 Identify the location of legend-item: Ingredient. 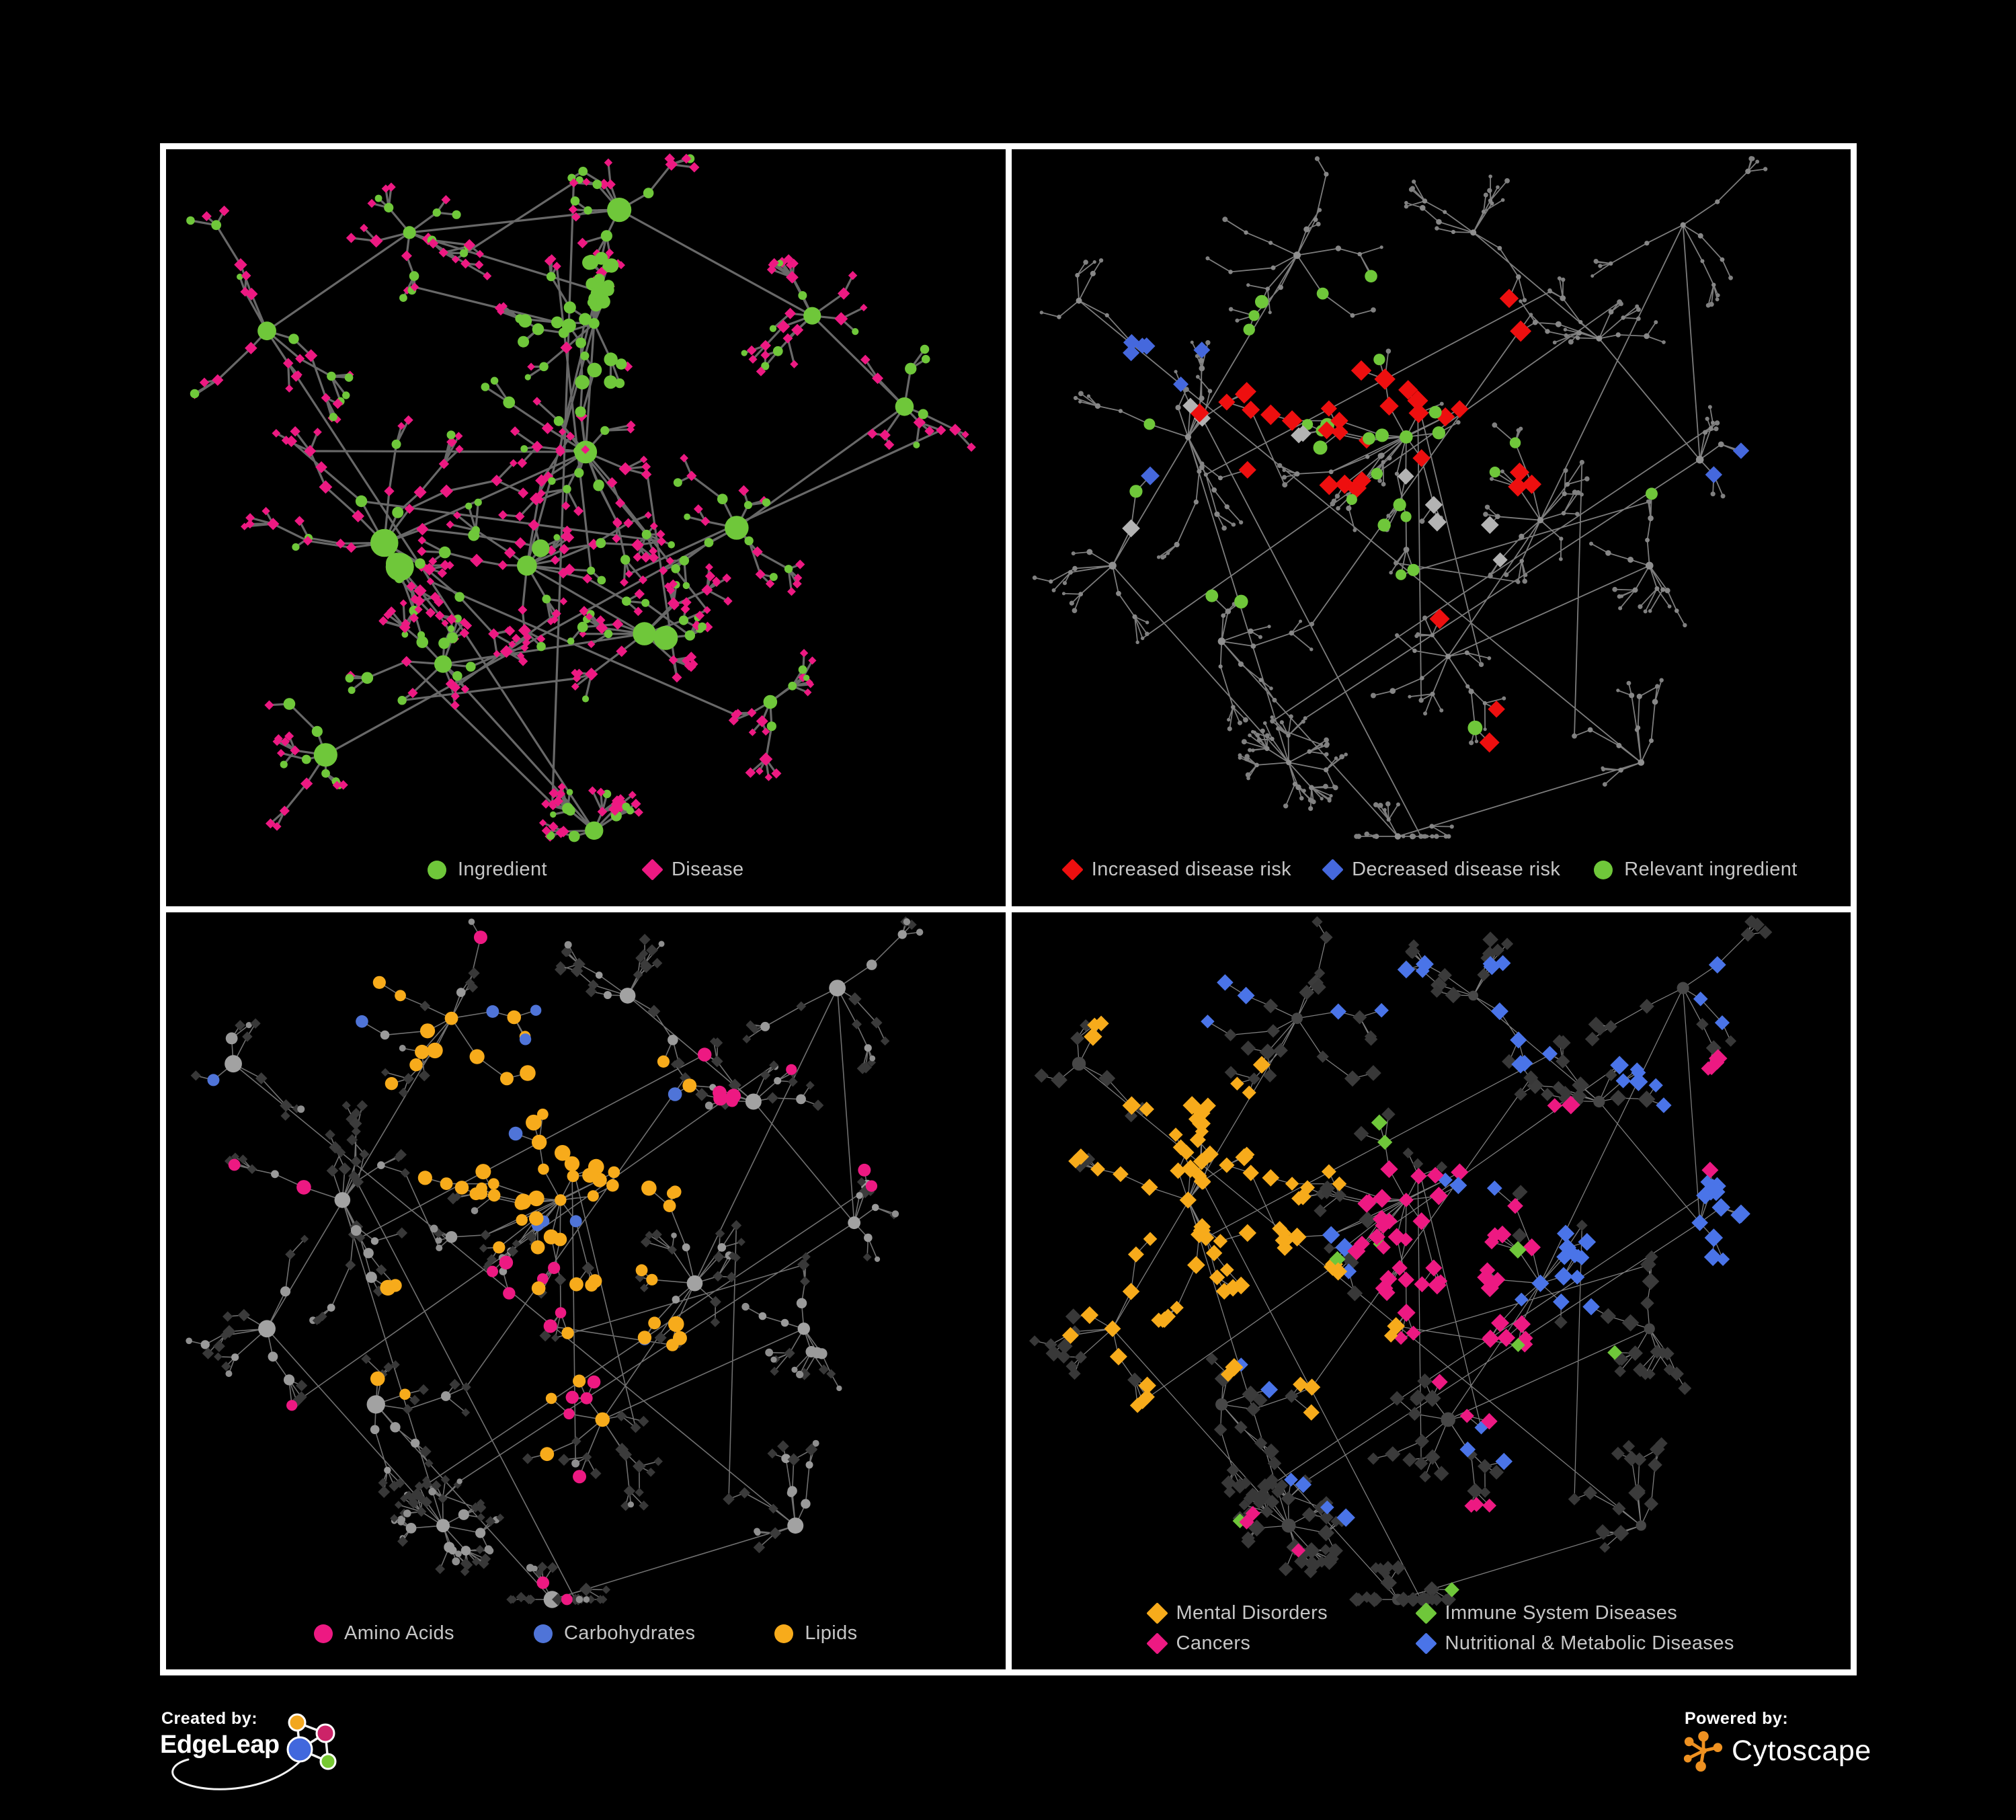
(487, 870).